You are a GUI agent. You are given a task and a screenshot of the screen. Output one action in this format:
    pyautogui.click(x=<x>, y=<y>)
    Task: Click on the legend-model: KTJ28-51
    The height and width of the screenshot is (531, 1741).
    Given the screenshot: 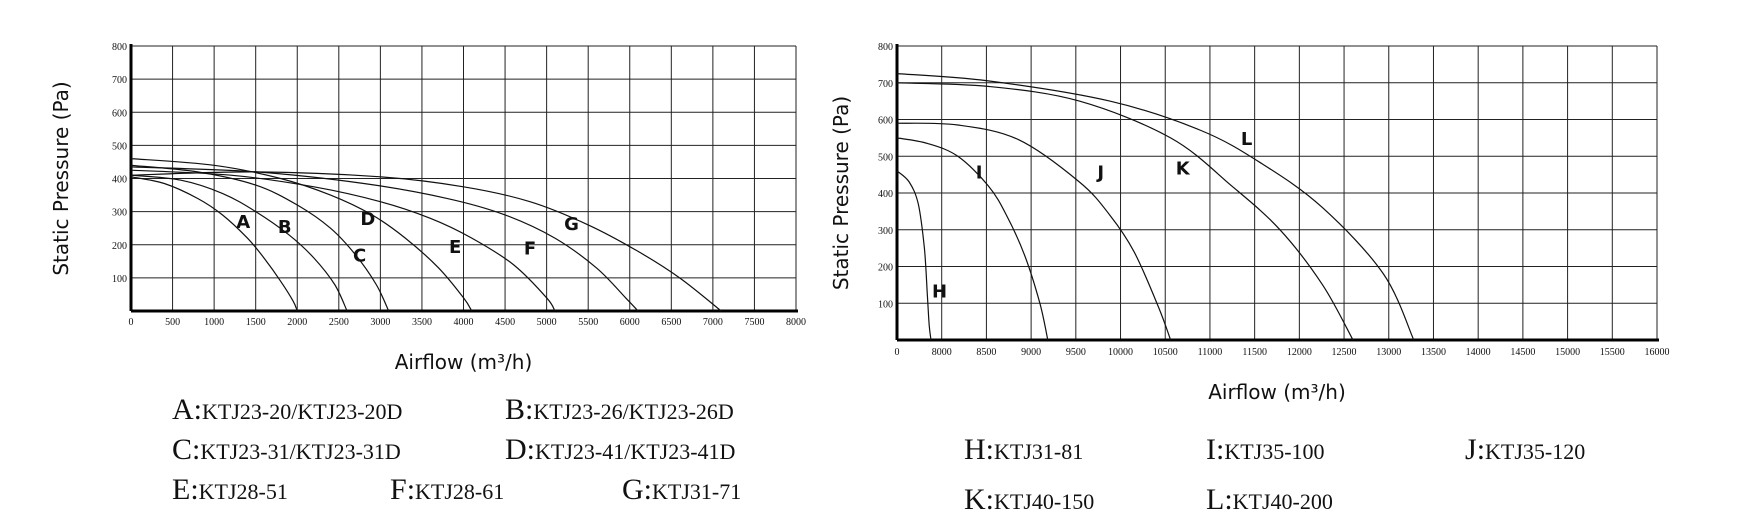 What is the action you would take?
    pyautogui.click(x=243, y=491)
    